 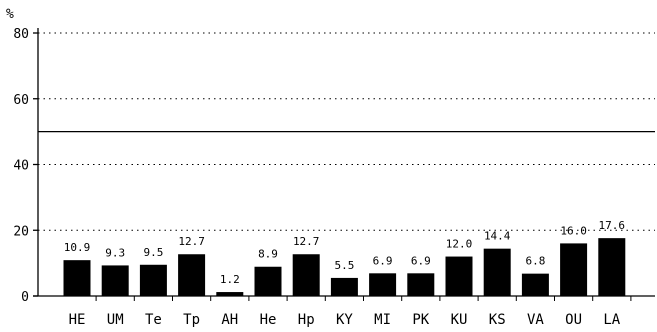 What do you see at coordinates (268, 320) in the screenshot?
I see `x-tick-label-He: He` at bounding box center [268, 320].